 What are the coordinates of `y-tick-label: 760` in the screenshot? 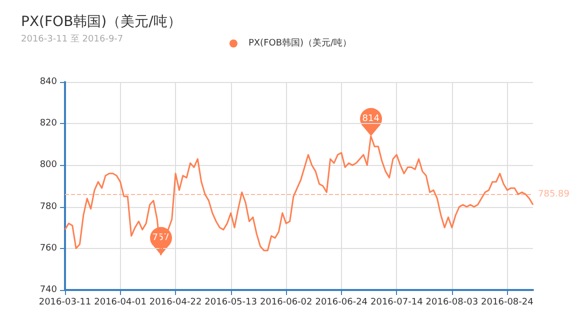 It's located at (49, 248).